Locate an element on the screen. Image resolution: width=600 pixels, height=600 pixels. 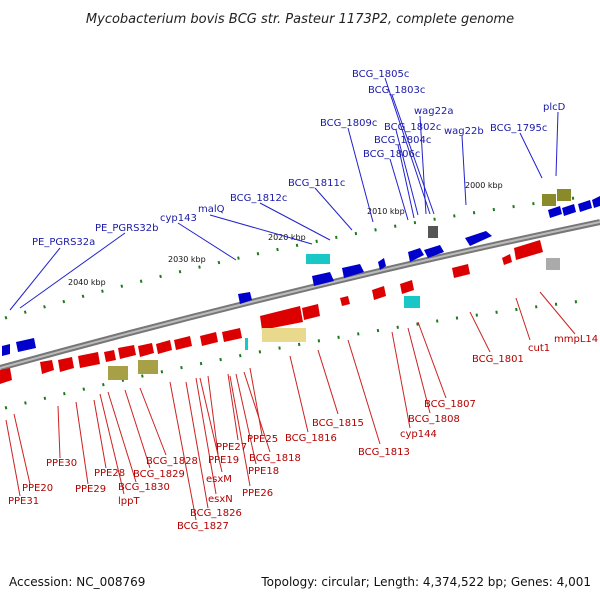
gene-label: cut1 is located at coordinates (539, 348).